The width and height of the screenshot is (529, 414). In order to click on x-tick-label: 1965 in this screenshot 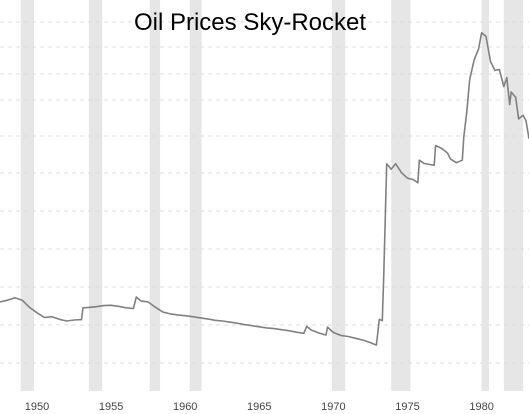, I will do `click(259, 407)`.